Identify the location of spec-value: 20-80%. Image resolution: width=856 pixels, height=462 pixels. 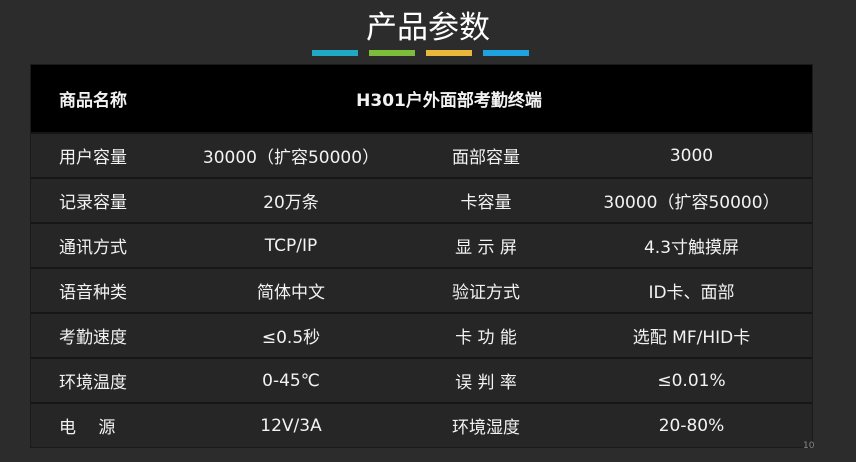
(691, 425).